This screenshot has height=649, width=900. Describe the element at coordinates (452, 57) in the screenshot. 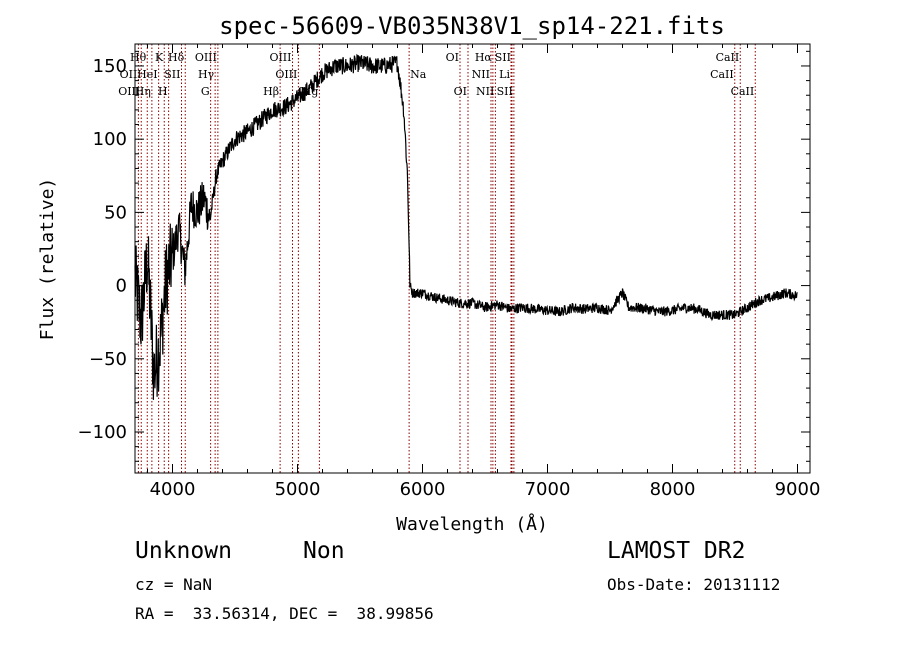

I see `marker-label-5: OI` at that location.